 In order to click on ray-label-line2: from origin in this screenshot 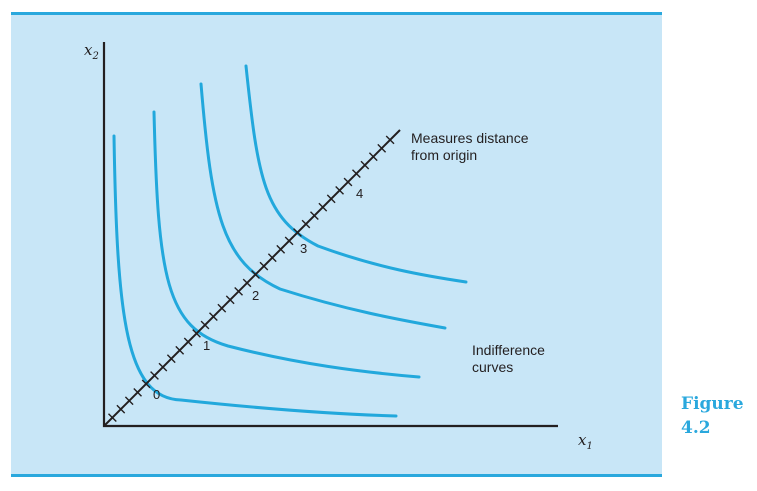, I will do `click(444, 155)`.